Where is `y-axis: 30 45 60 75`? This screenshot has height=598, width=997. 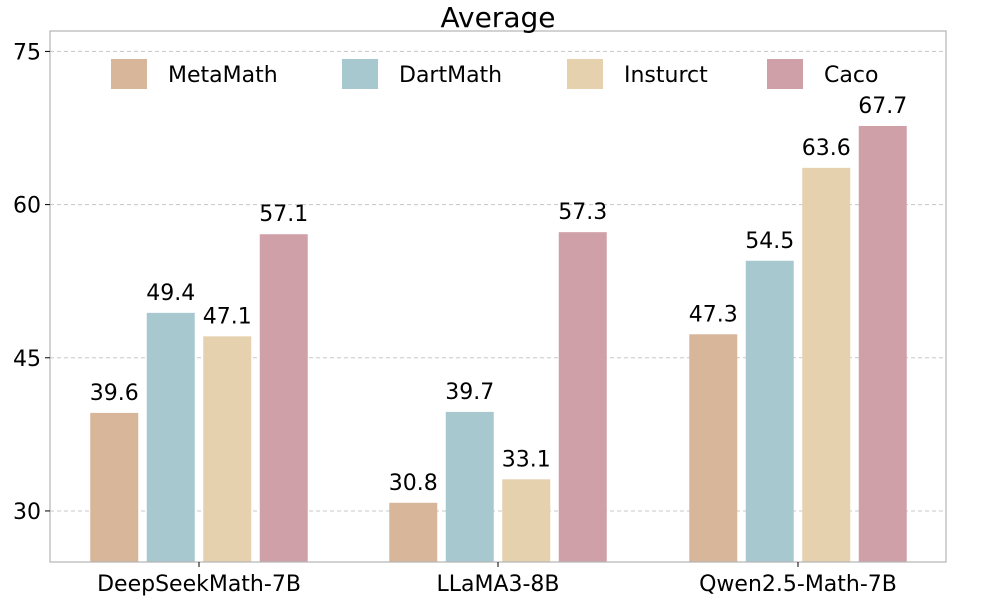 y-axis: 30 45 60 75 is located at coordinates (31, 282).